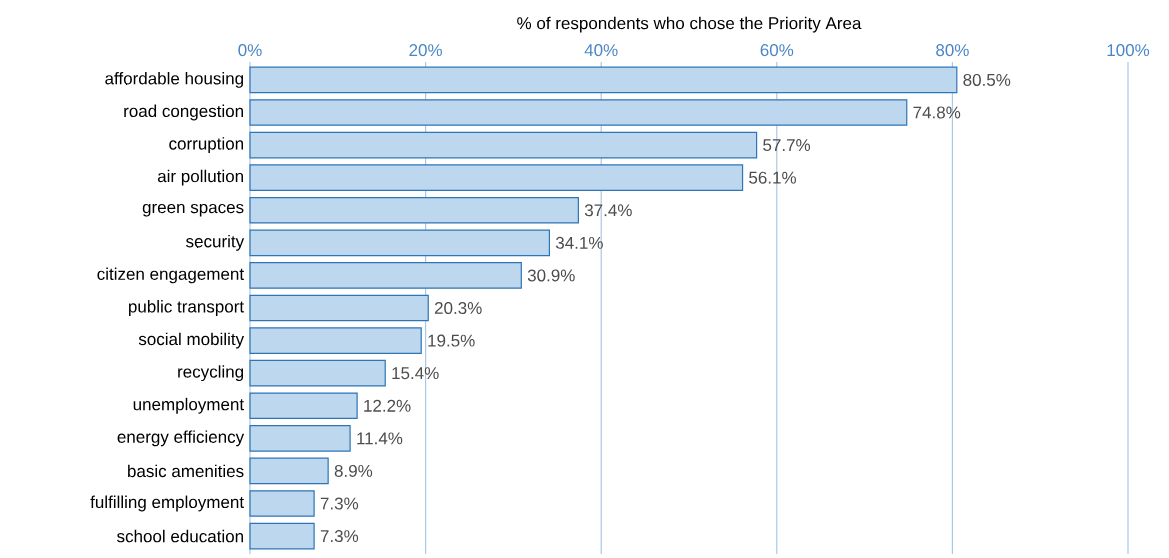 This screenshot has height=558, width=1169. Describe the element at coordinates (215, 242) in the screenshot. I see `y-tick-label: security` at that location.